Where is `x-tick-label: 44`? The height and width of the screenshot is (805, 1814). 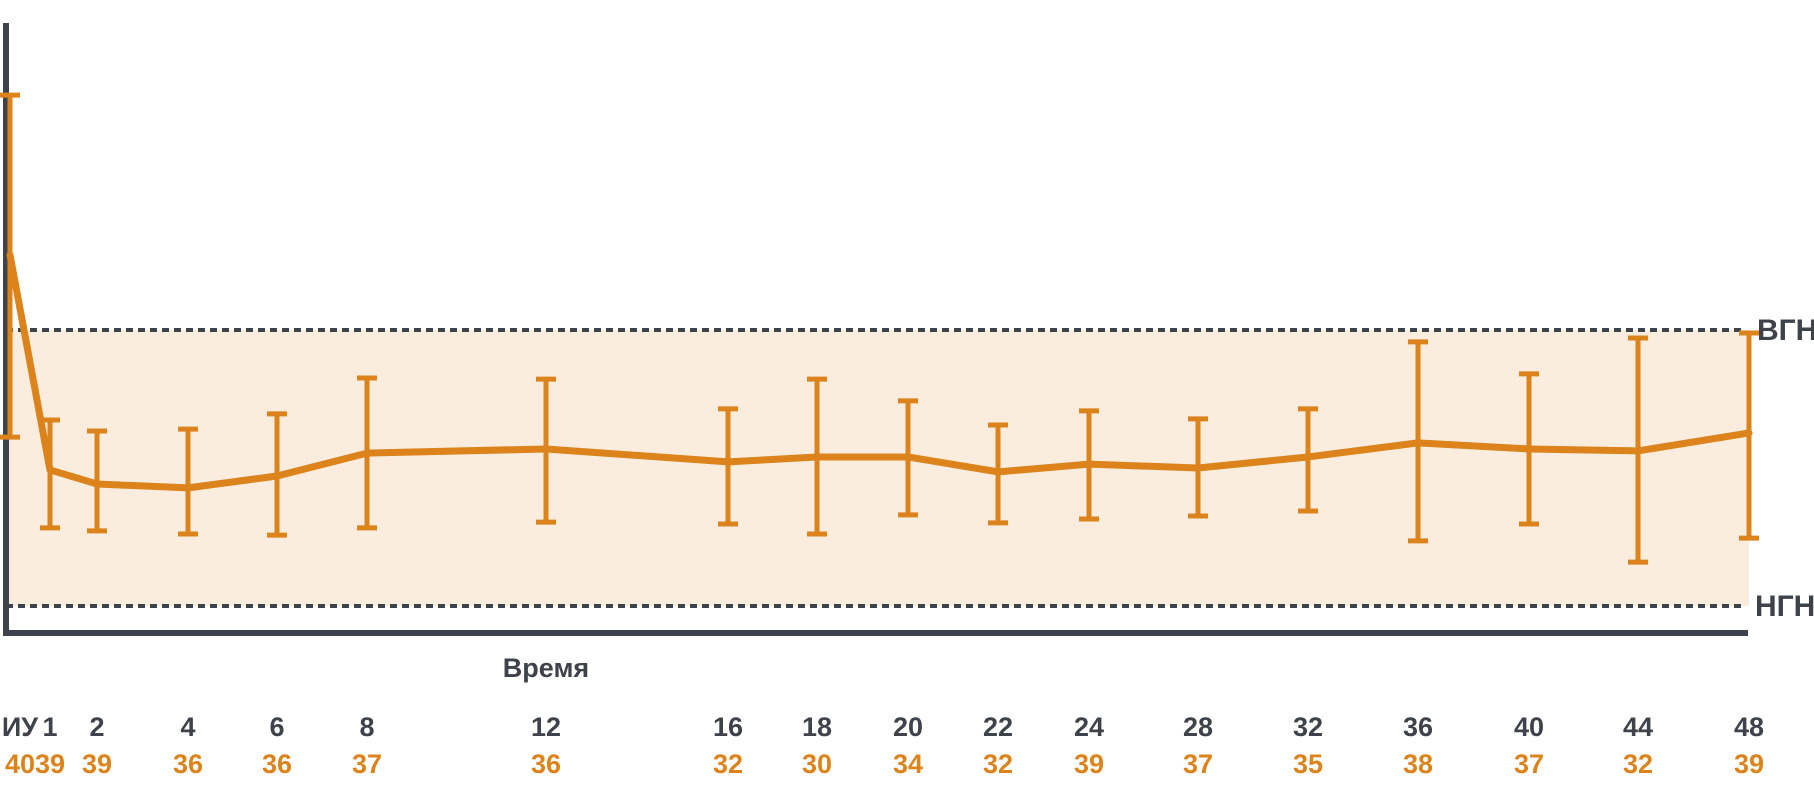
x-tick-label: 44 is located at coordinates (1638, 727).